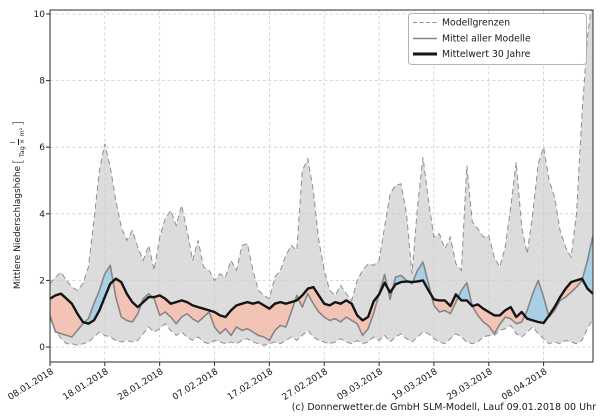 The image size is (600, 420). What do you see at coordinates (21, 142) in the screenshot?
I see `y-axis-unit-denominator: Tag × m²` at bounding box center [21, 142].